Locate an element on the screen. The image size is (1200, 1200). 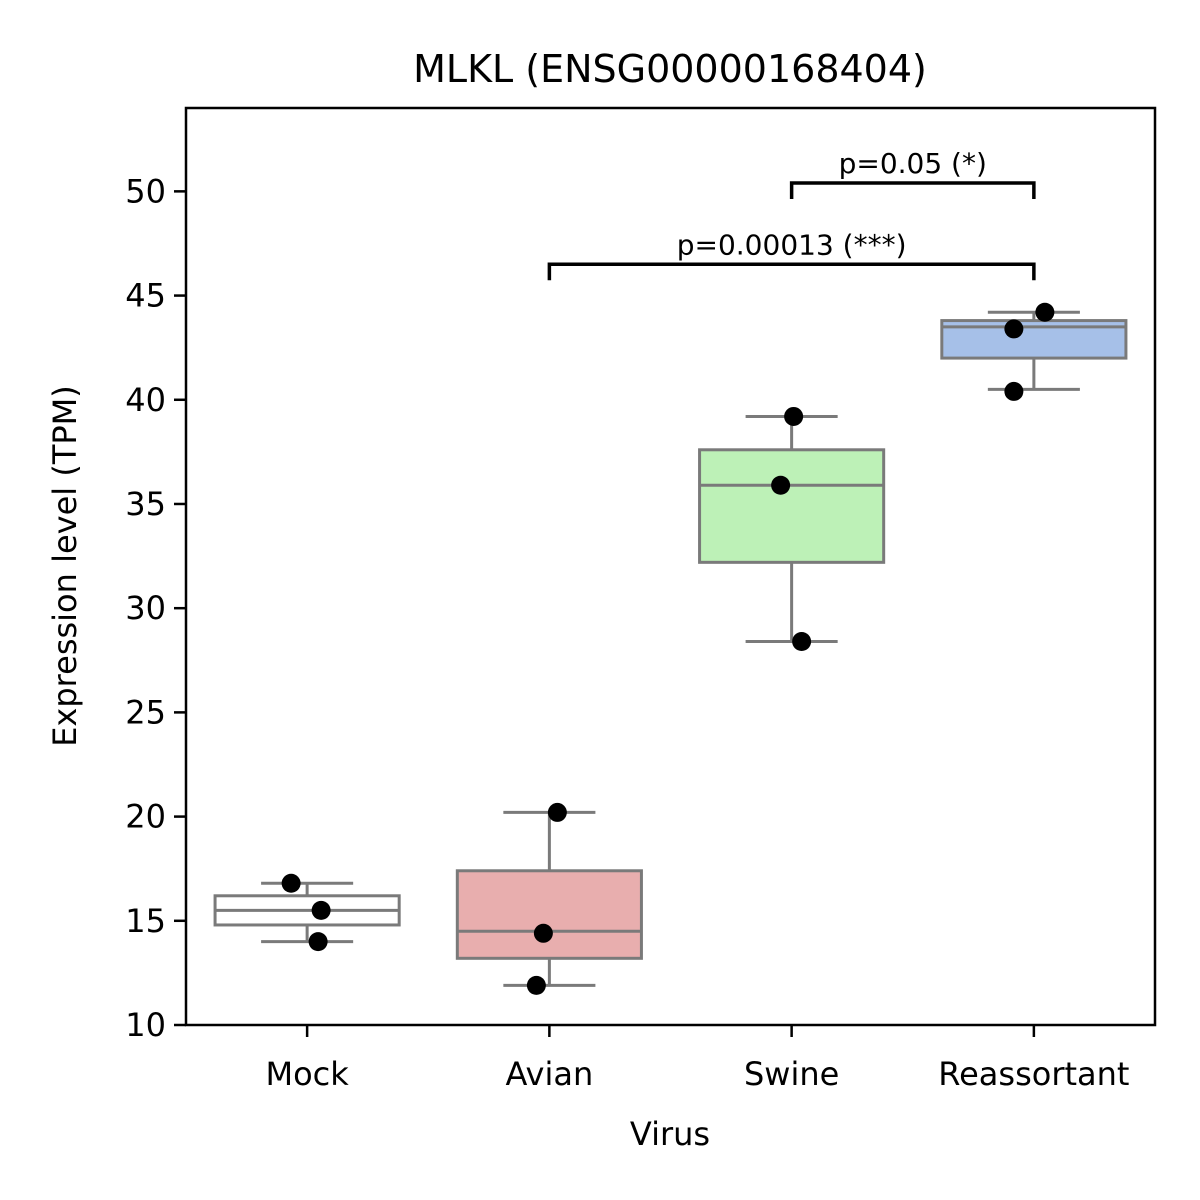
x-tick-label: Avian is located at coordinates (550, 1074).